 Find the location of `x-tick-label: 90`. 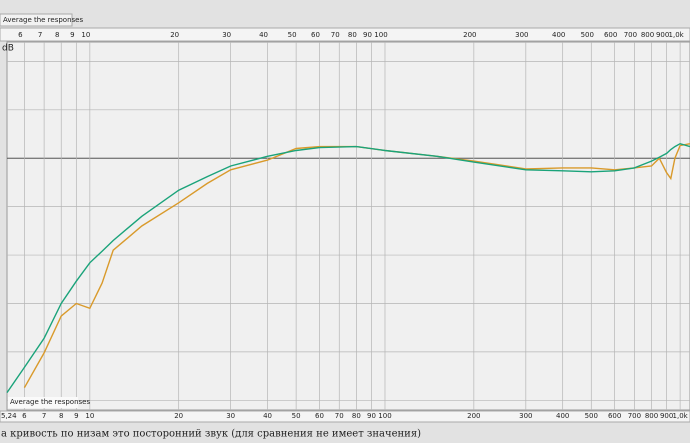

x-tick-label: 90 is located at coordinates (371, 416).